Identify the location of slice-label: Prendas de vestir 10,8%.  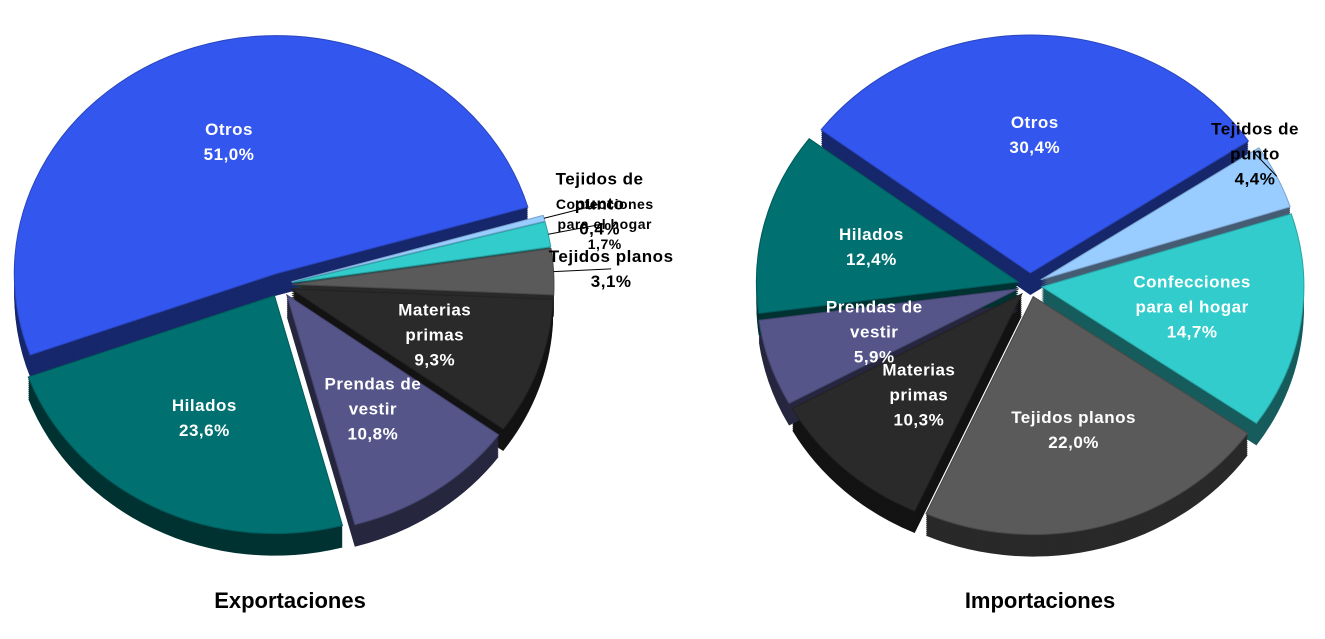
(373, 408).